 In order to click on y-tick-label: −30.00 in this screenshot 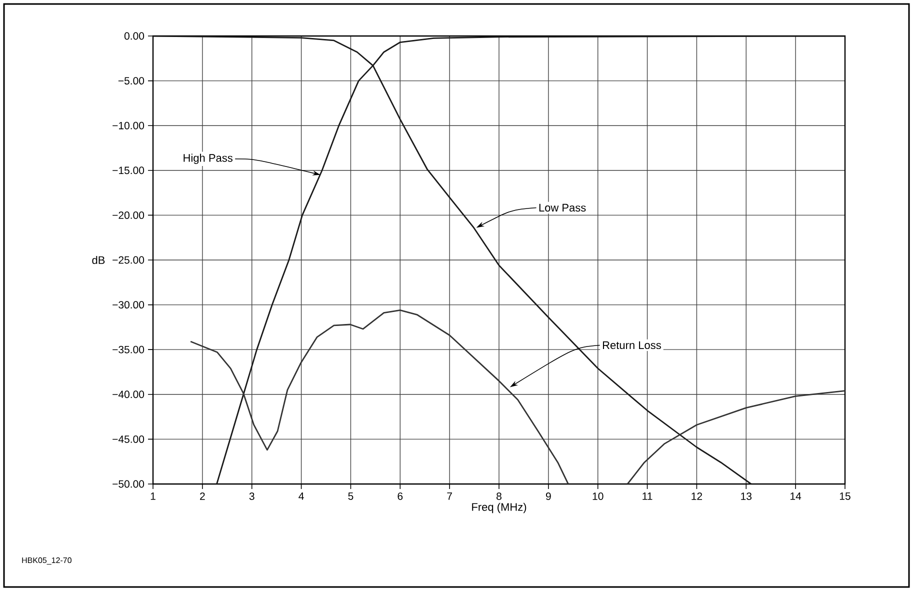, I will do `click(128, 305)`.